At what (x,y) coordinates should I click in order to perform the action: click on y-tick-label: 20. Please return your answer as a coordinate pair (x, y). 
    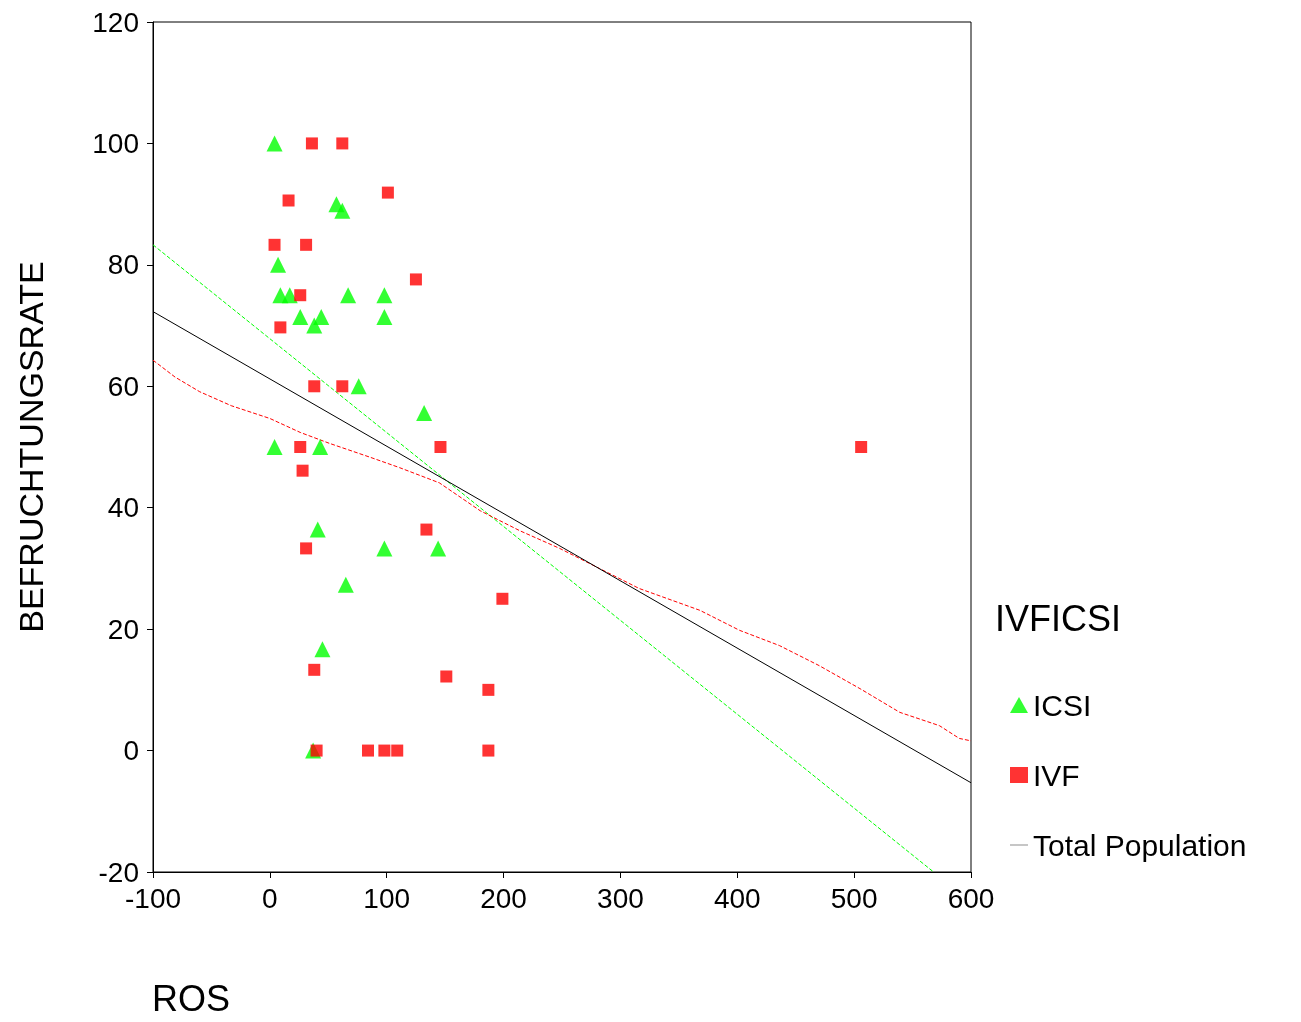
    Looking at the image, I should click on (123, 629).